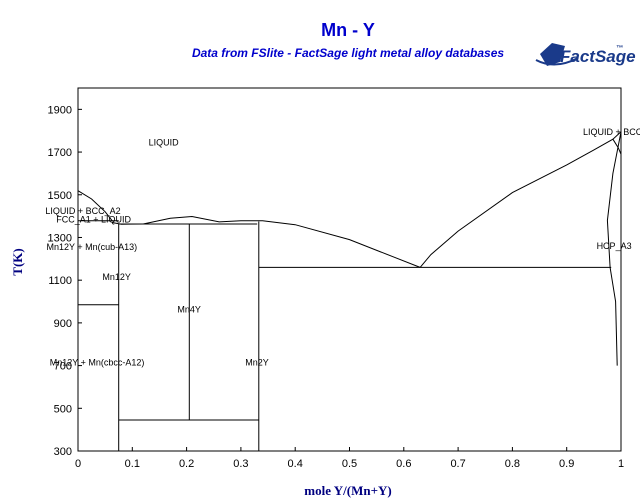  What do you see at coordinates (92, 247) in the screenshot?
I see `phase-region-label: Mn12Y + Mn(cub-A13)` at bounding box center [92, 247].